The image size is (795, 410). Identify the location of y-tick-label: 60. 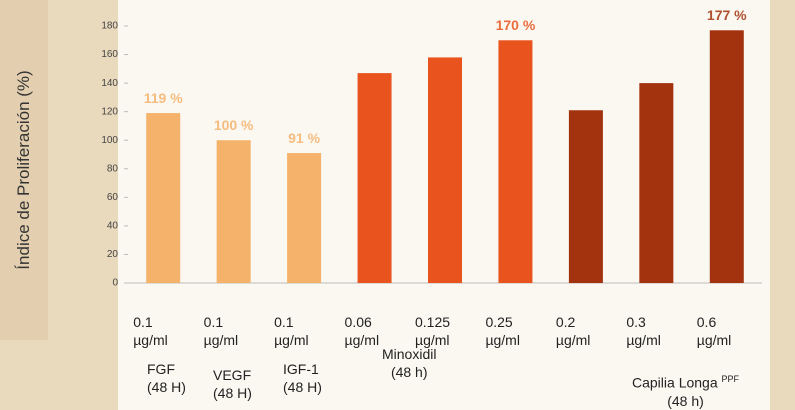
(113, 197).